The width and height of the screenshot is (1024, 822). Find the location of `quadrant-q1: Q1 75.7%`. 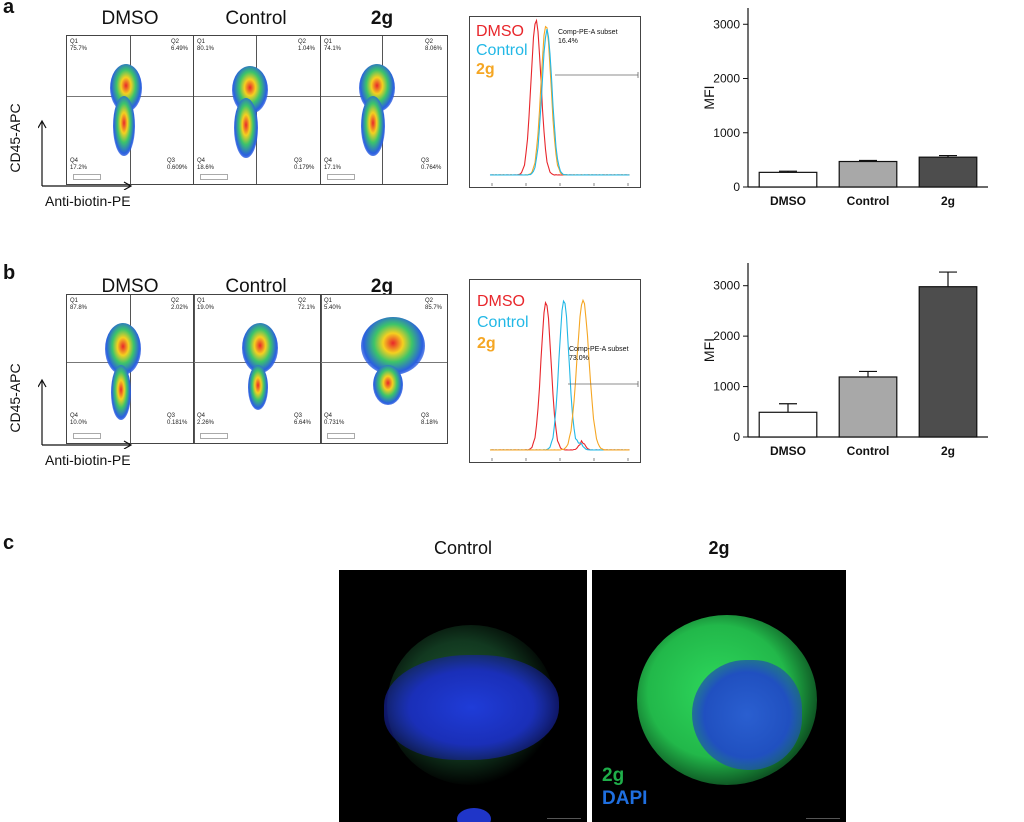

quadrant-q1: Q1 75.7% is located at coordinates (79, 45).